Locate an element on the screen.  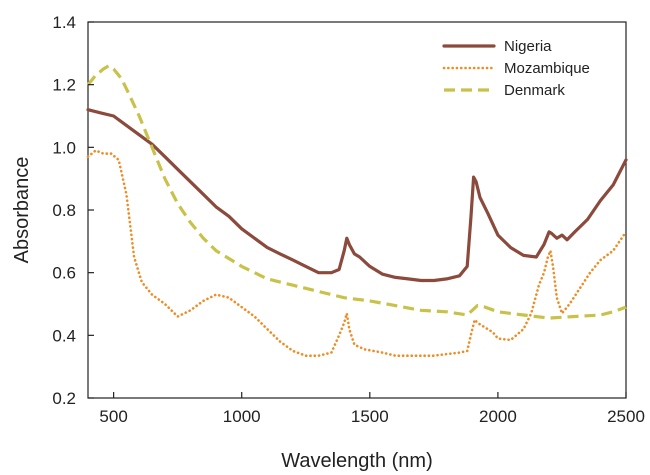
x-tick-label: 2500 is located at coordinates (626, 416).